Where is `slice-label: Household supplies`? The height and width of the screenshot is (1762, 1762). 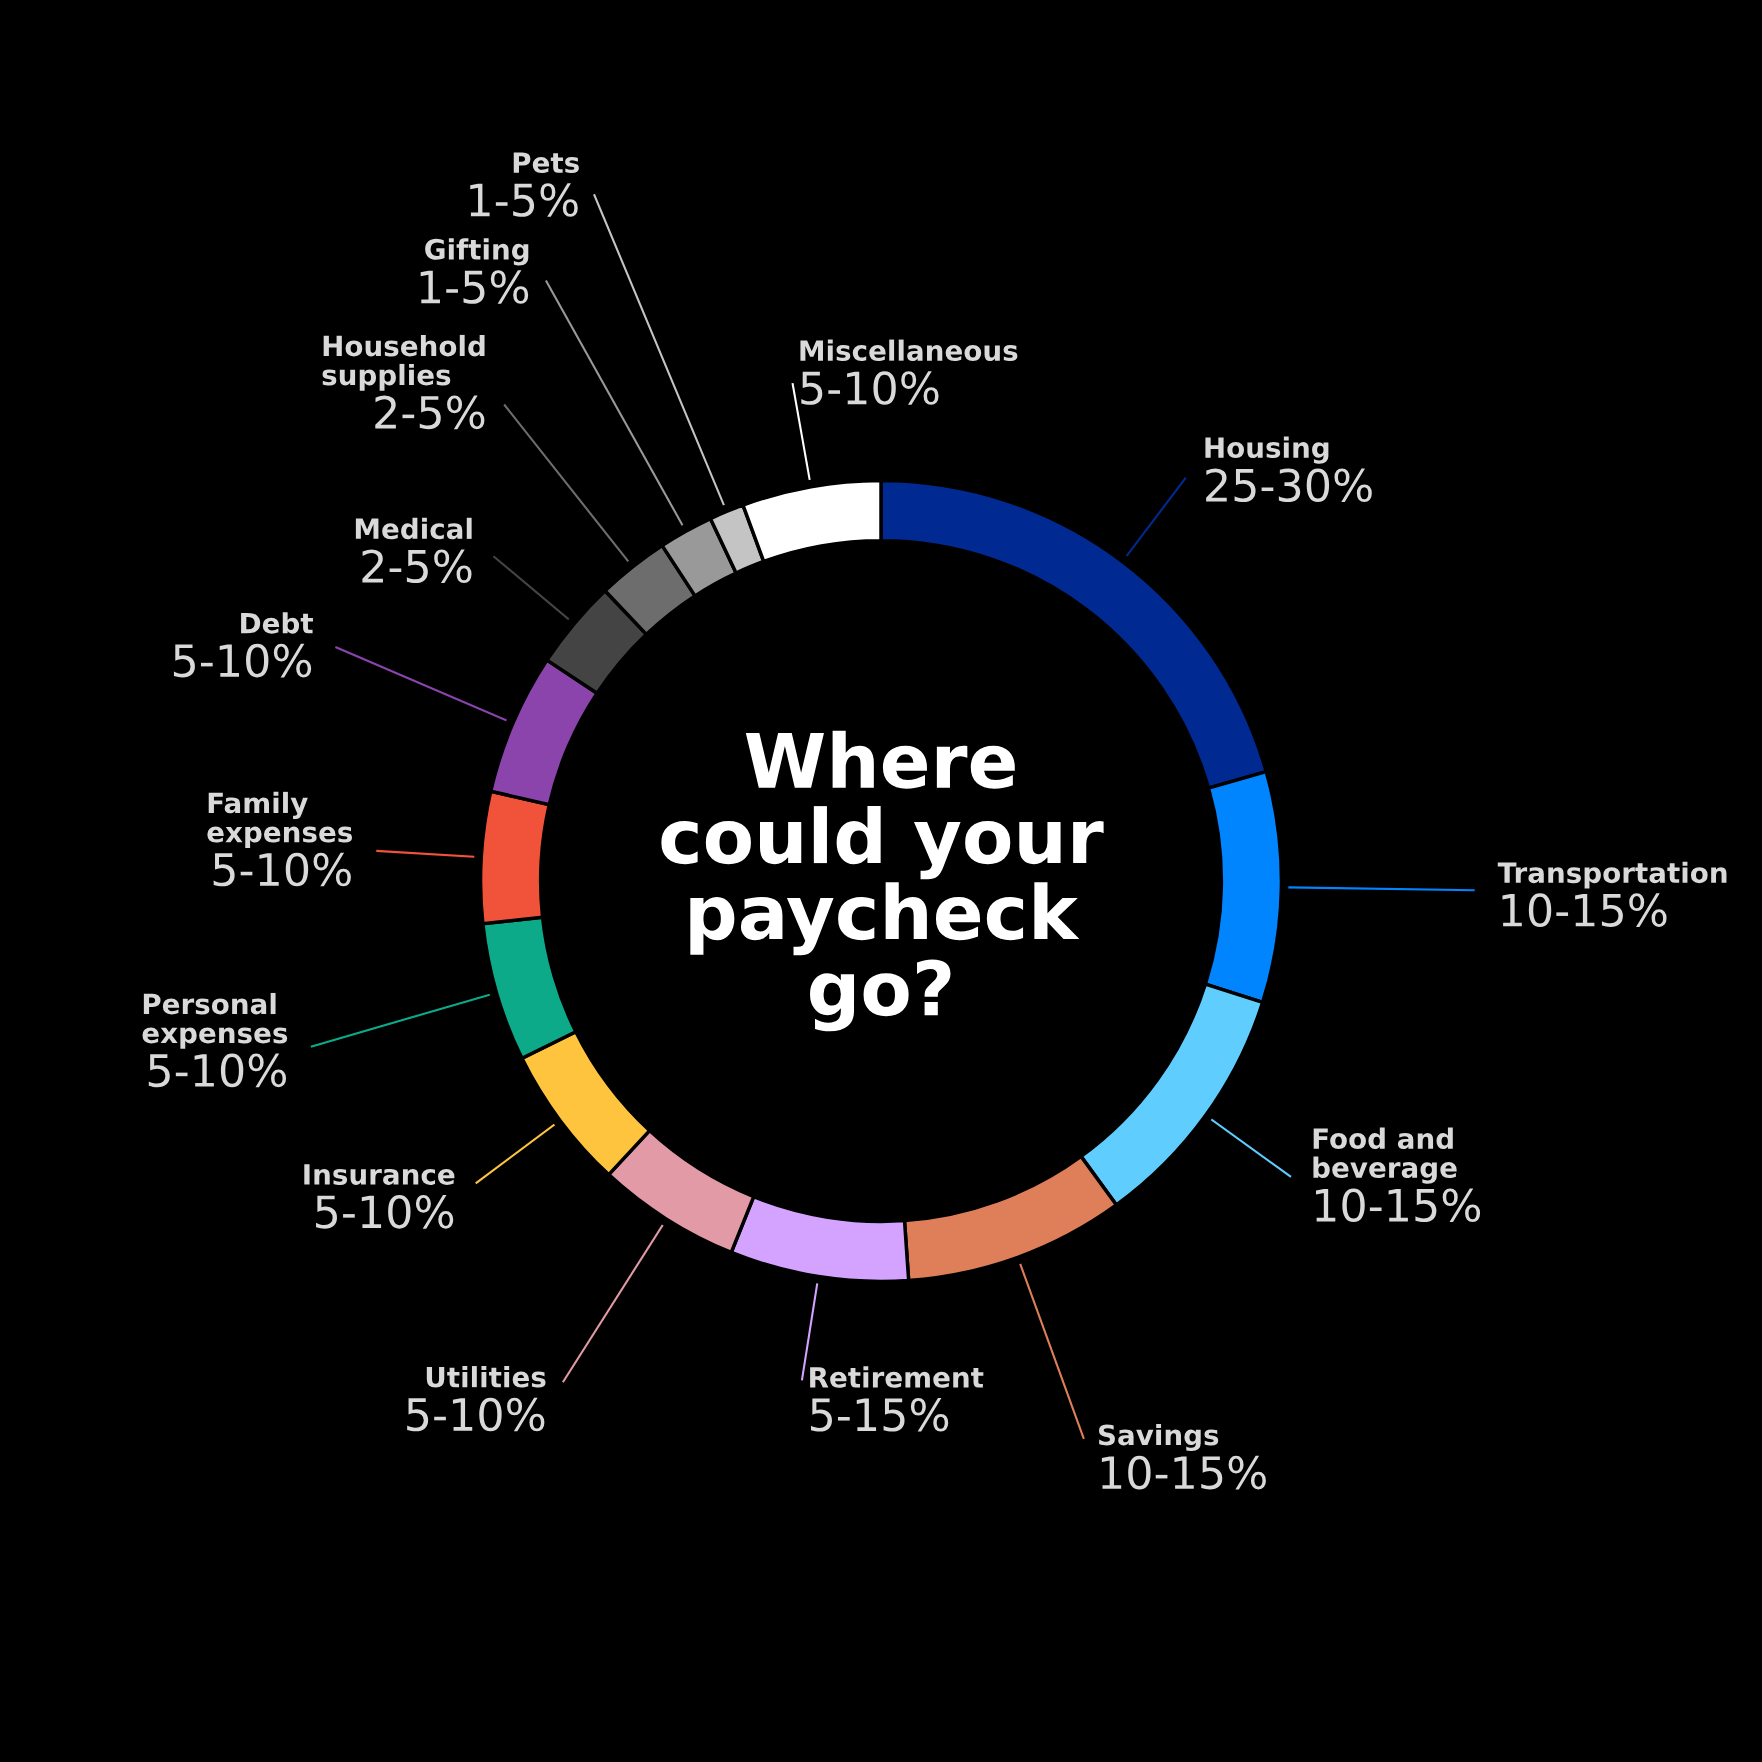
slice-label: Household supplies is located at coordinates (403, 362).